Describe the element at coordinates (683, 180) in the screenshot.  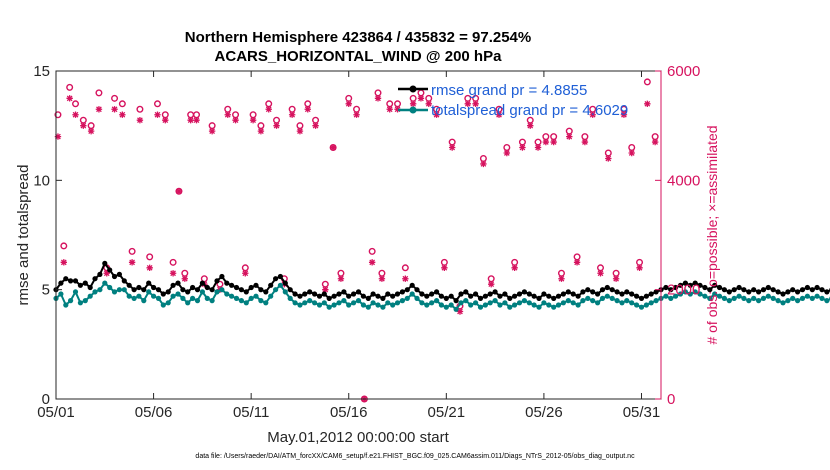
I see `y-right-tick-label: 4000` at that location.